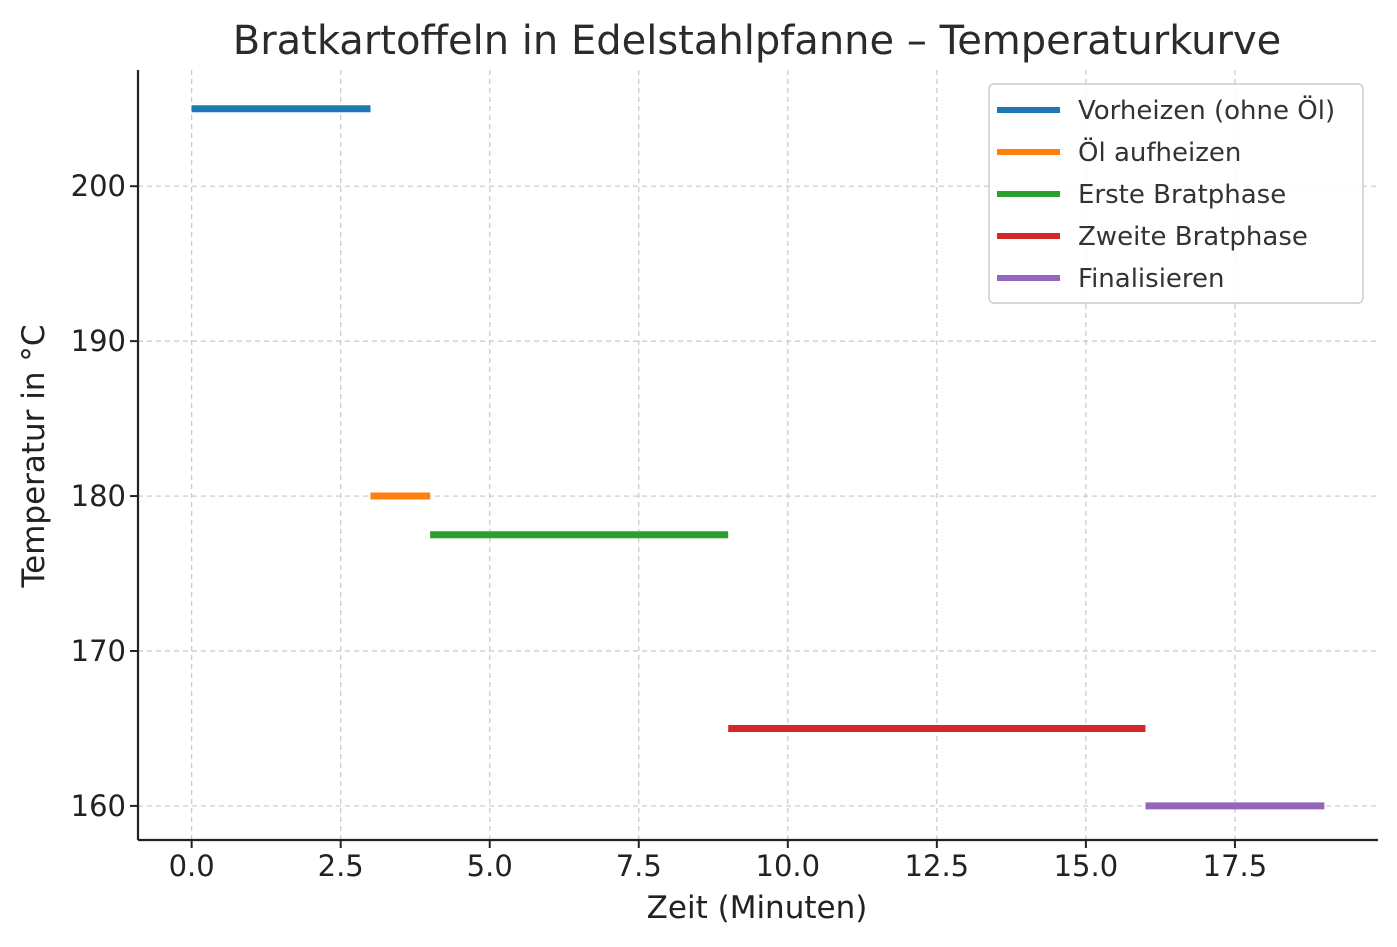 This screenshot has width=1397, height=947. What do you see at coordinates (98, 341) in the screenshot?
I see `y-tick-label: 190` at bounding box center [98, 341].